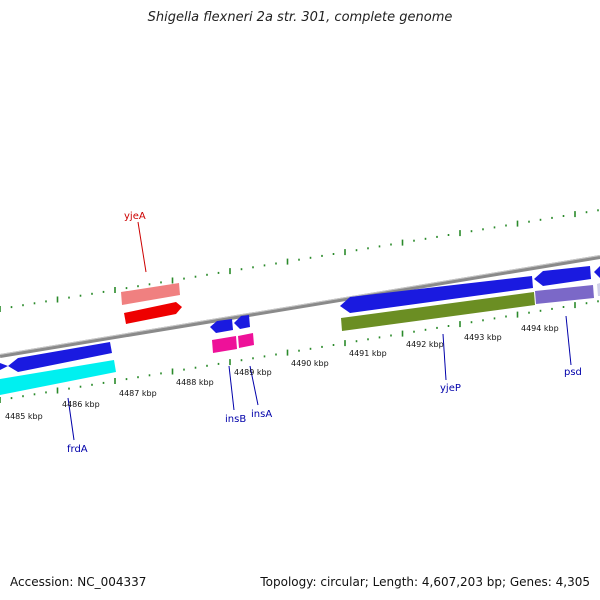 This screenshot has height=600, width=600. What do you see at coordinates (540, 328) in the screenshot?
I see `scale-tick-label: 4494 kbp` at bounding box center [540, 328].